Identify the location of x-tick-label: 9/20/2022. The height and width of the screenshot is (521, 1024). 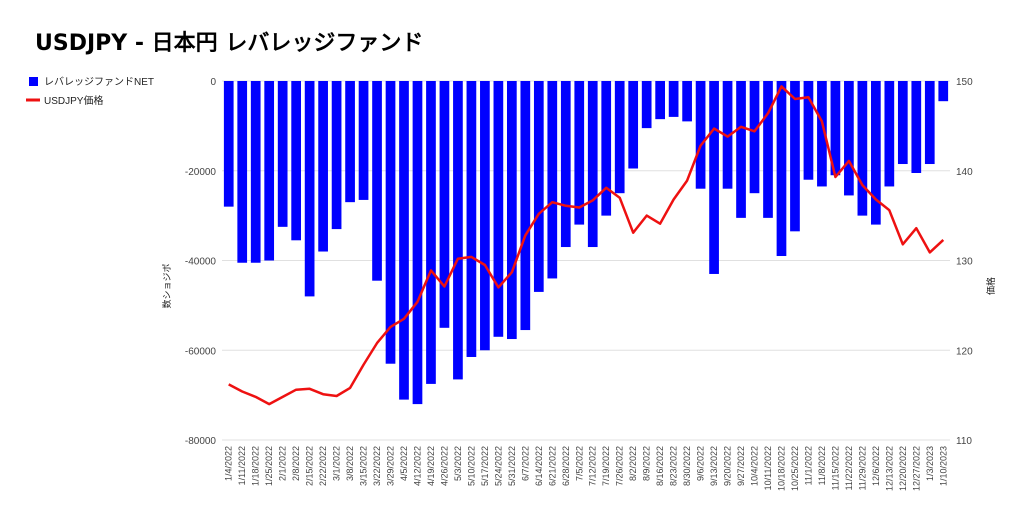
(728, 466).